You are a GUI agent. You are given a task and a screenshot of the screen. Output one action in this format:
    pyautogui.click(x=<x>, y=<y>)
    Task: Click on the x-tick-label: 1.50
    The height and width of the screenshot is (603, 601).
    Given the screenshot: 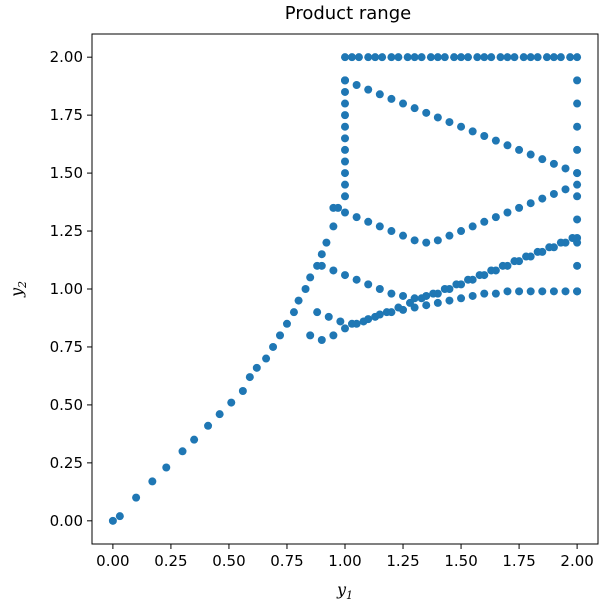 What is the action you would take?
    pyautogui.click(x=460, y=561)
    